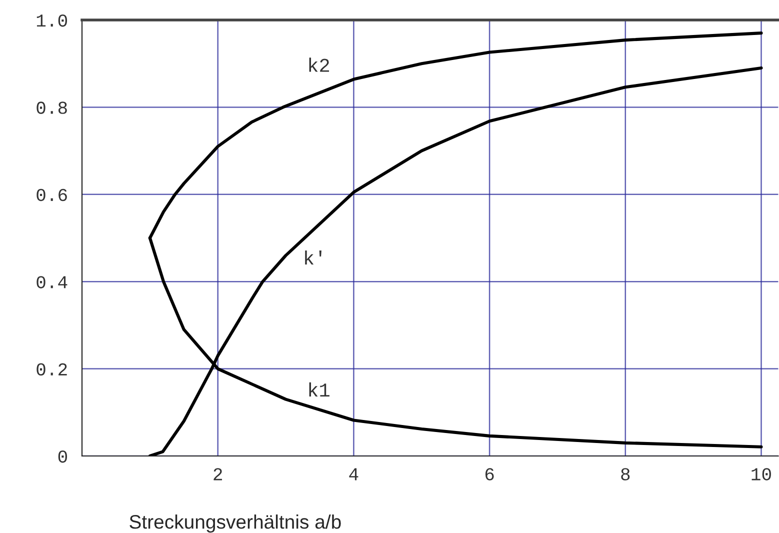  Describe the element at coordinates (218, 474) in the screenshot. I see `x-tick-label: 2` at that location.